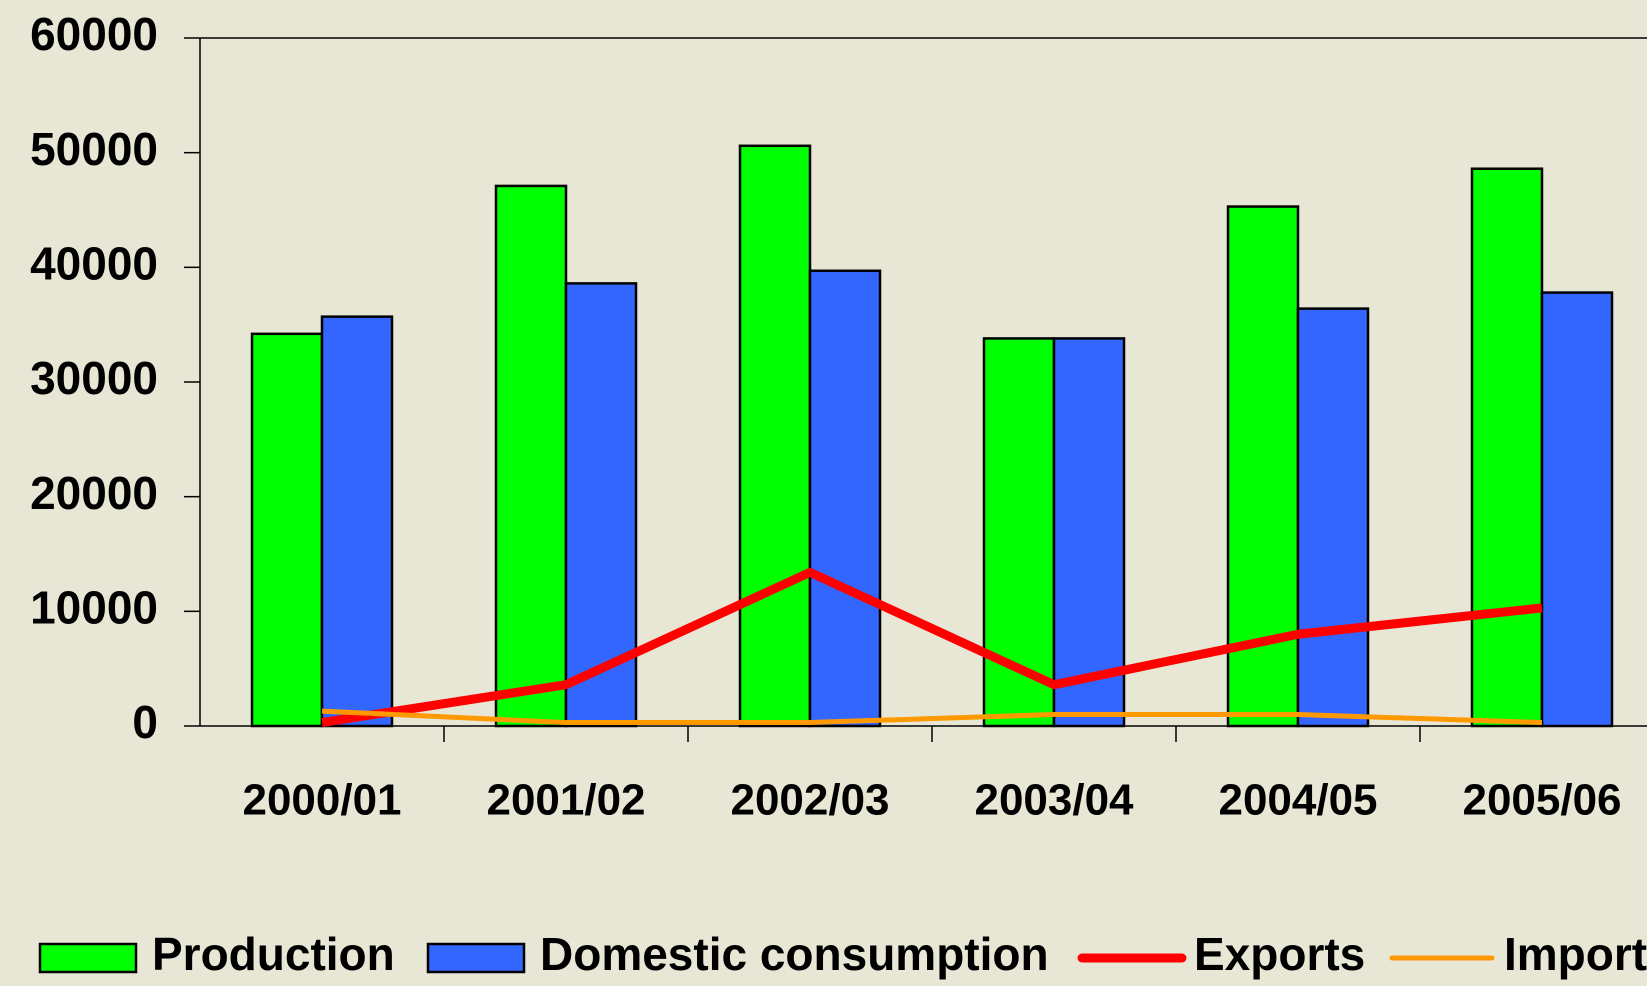 The image size is (1647, 986). I want to click on y-tick-label: 0, so click(145, 722).